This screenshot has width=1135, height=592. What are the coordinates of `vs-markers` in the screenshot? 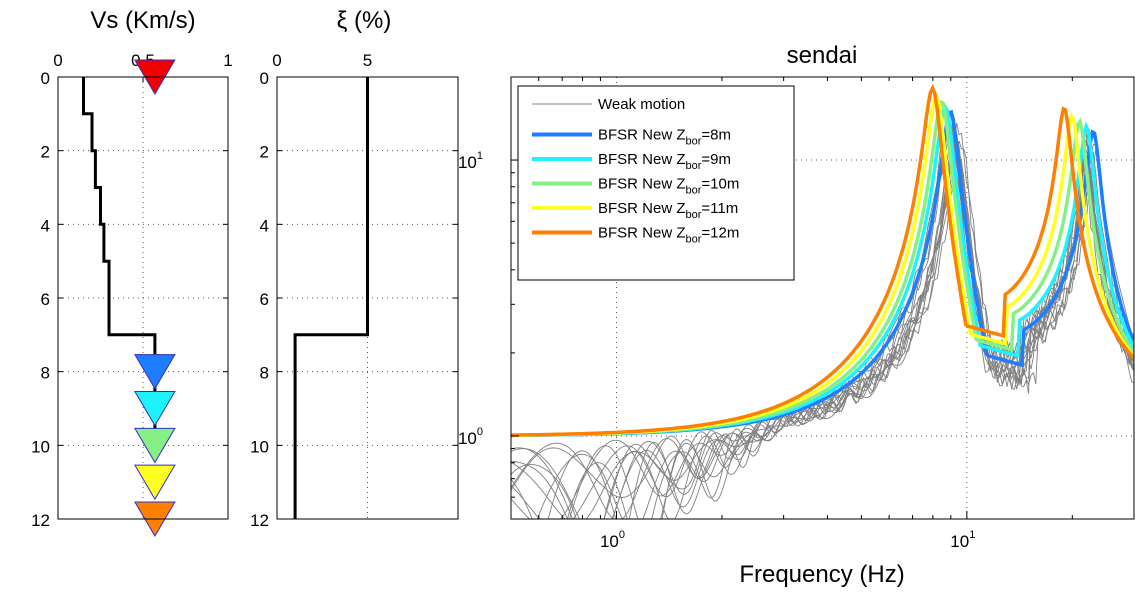 It's located at (155, 298).